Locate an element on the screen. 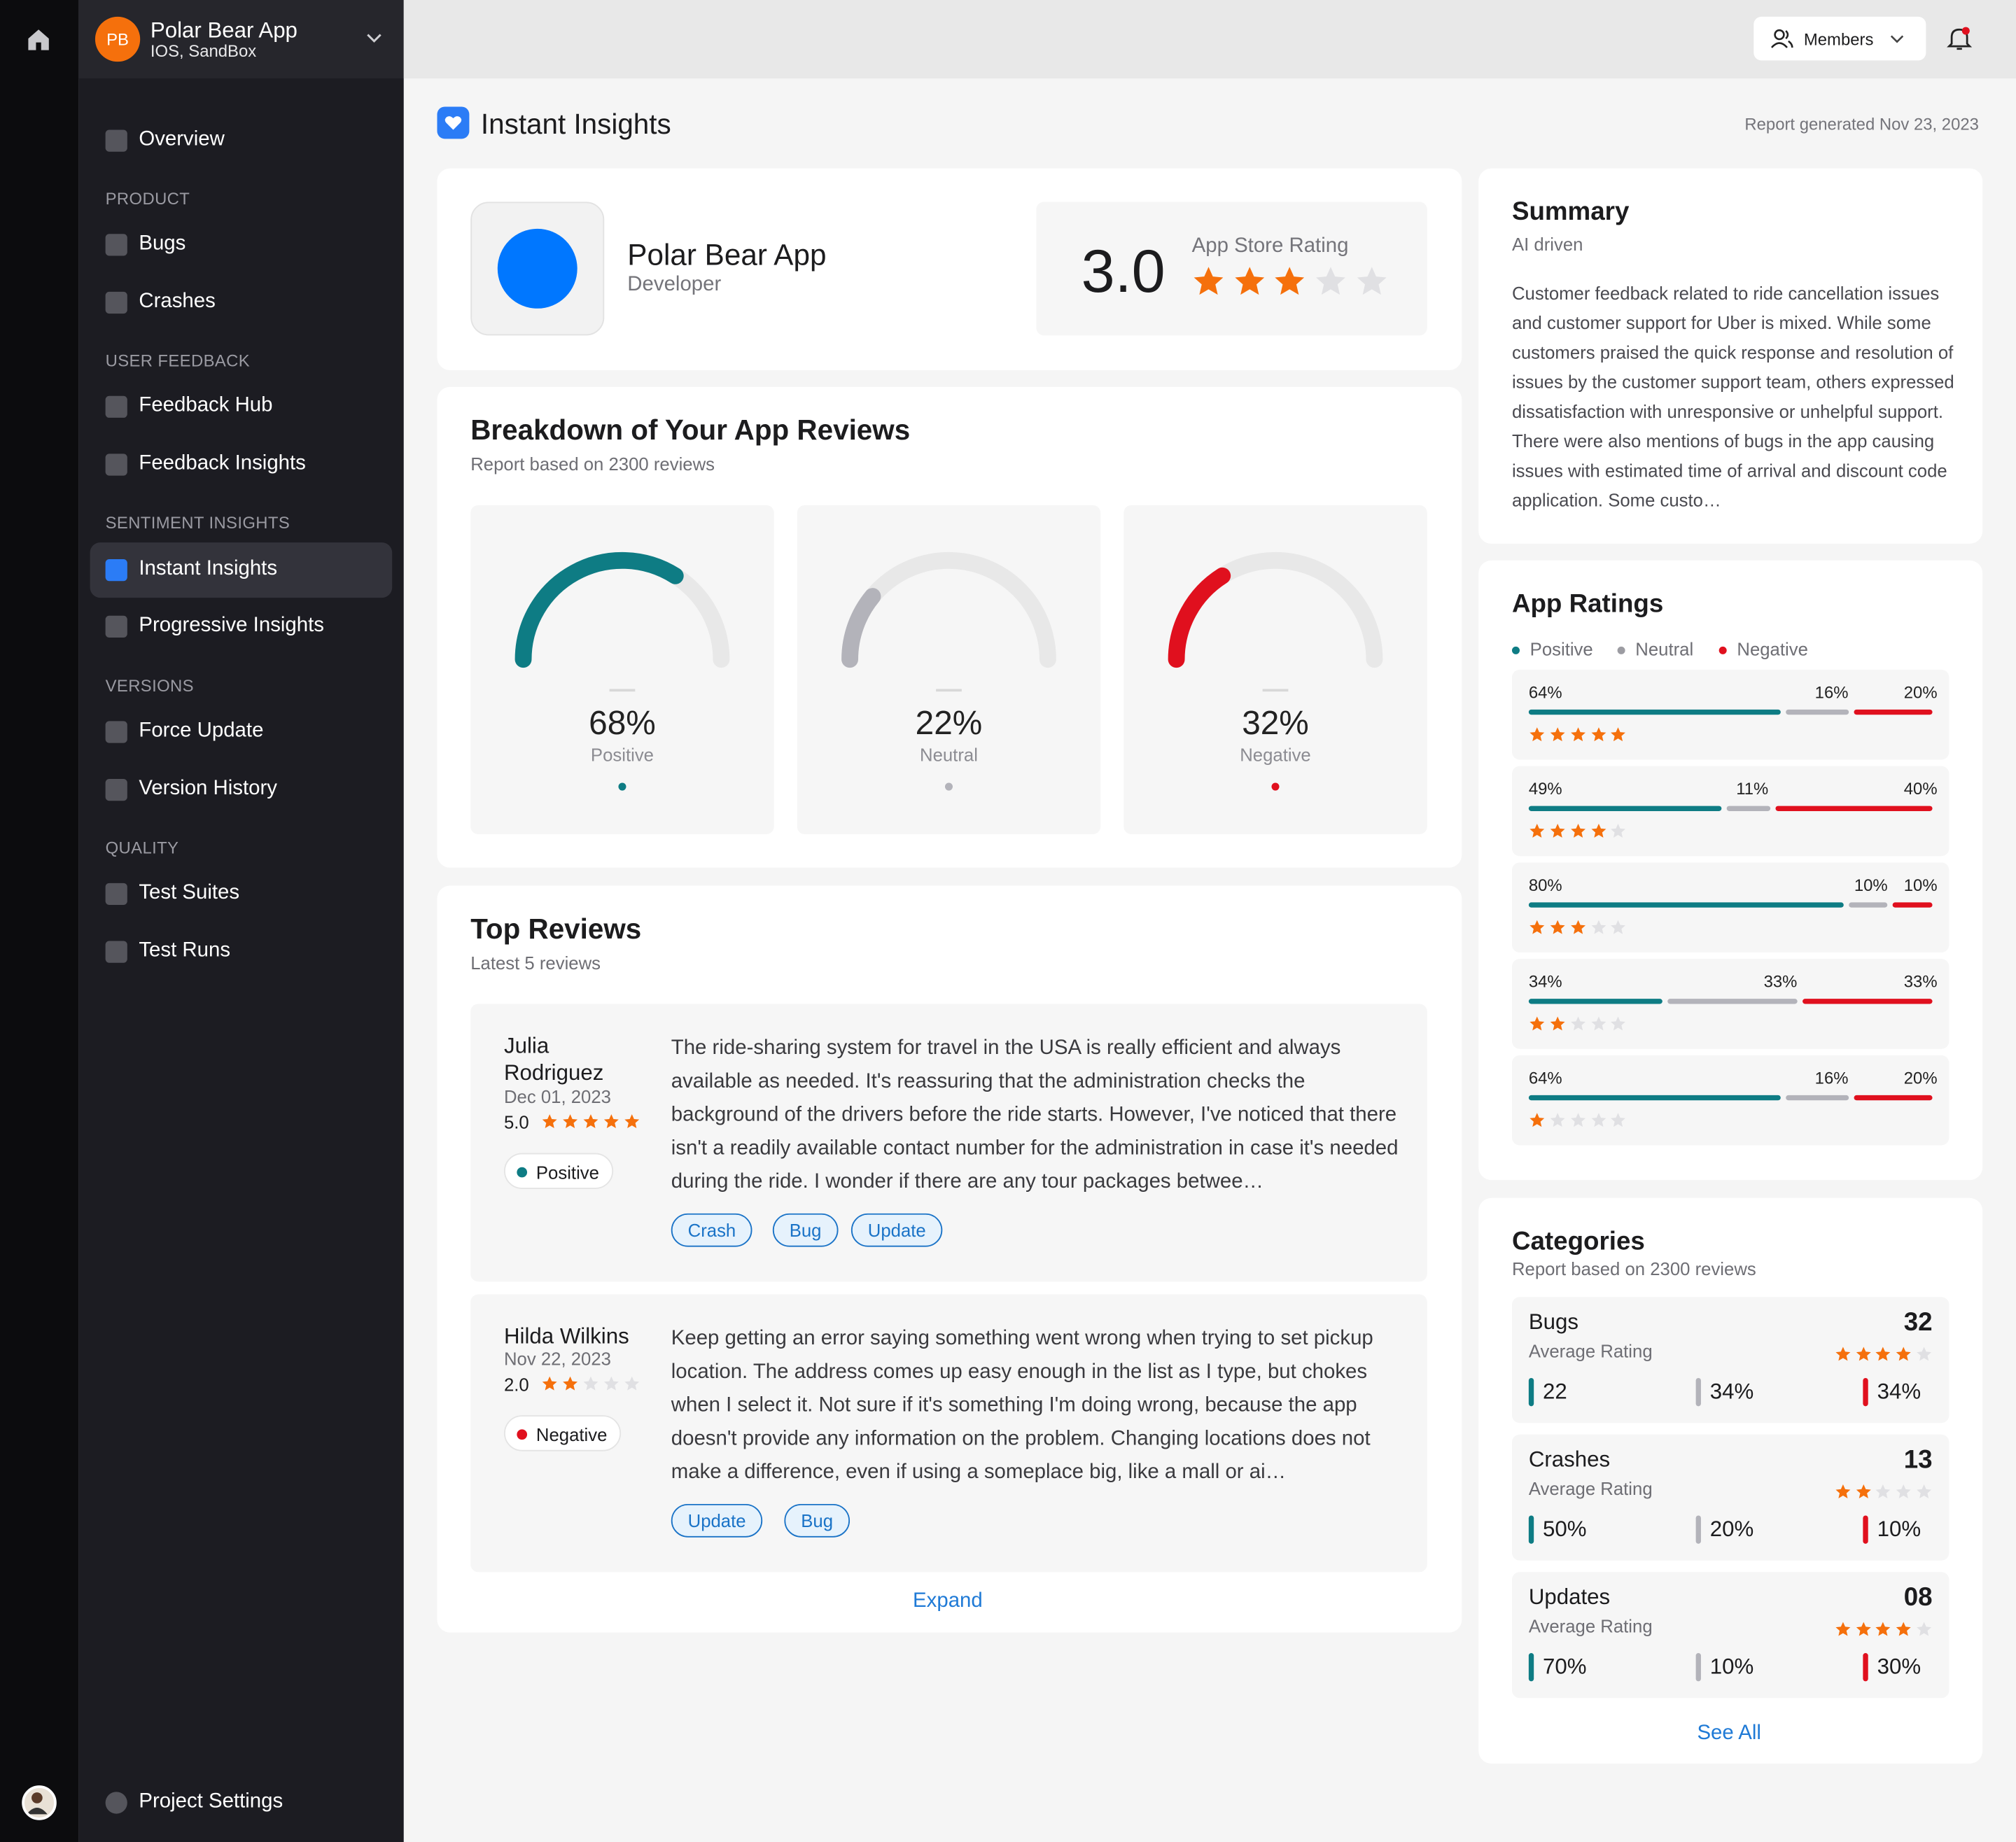  category-updates: Updates Average Rating 08 70% 10% 30% is located at coordinates (1730, 1635).